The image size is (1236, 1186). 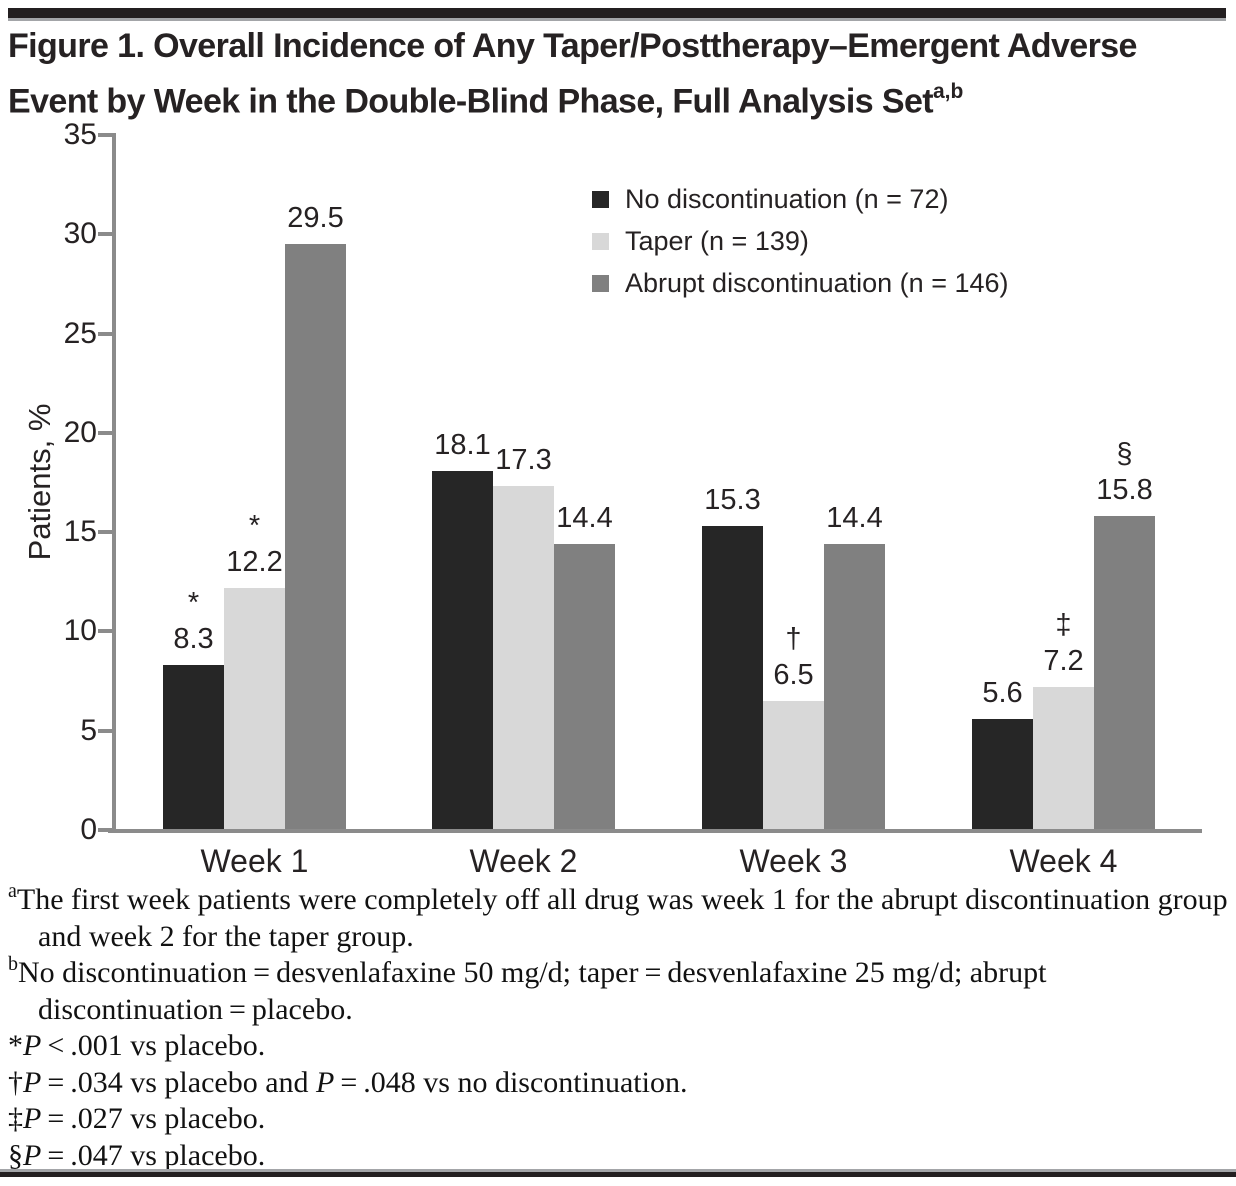 I want to click on legend-swatch-no-discontinuation, so click(x=600, y=199).